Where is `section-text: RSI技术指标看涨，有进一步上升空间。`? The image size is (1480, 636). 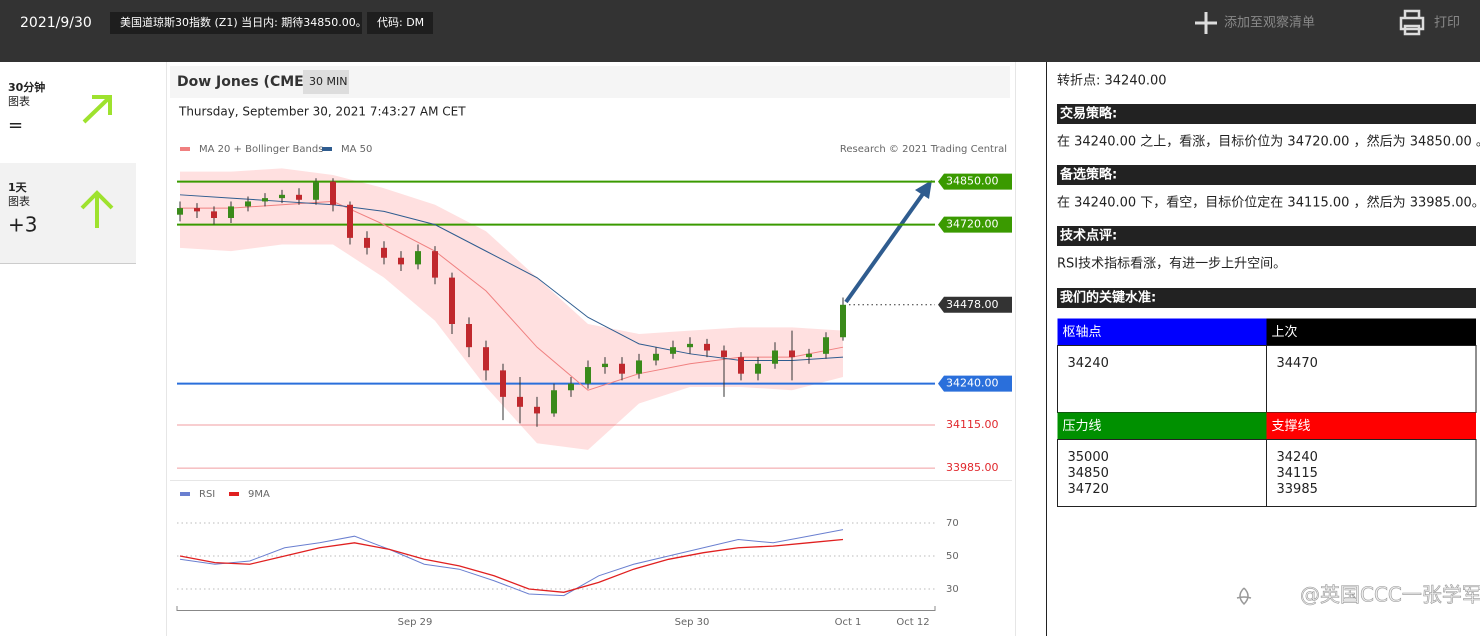 section-text: RSI技术指标看涨，有进一步上升空间。 is located at coordinates (1171, 264).